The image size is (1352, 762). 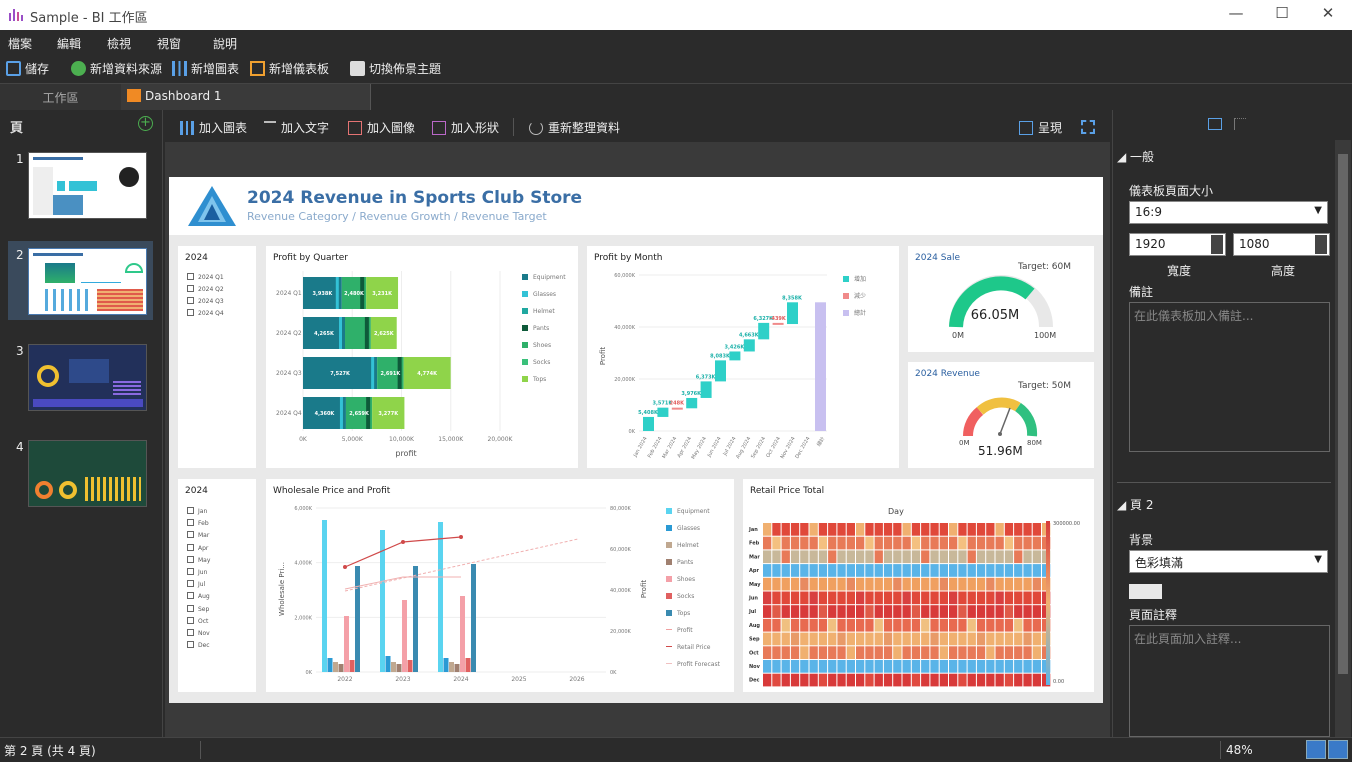 What do you see at coordinates (1001, 299) in the screenshot?
I see `sale-gauge-card: 2024 Sale Target: 60M 66.05M 0M 100M` at bounding box center [1001, 299].